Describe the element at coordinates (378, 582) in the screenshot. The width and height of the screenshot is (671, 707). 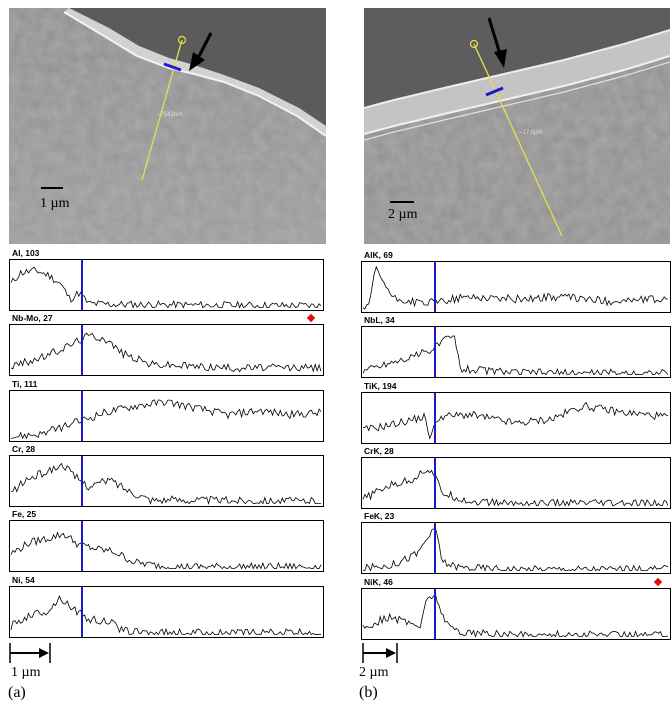
I see `profile-label: NiK, 46` at that location.